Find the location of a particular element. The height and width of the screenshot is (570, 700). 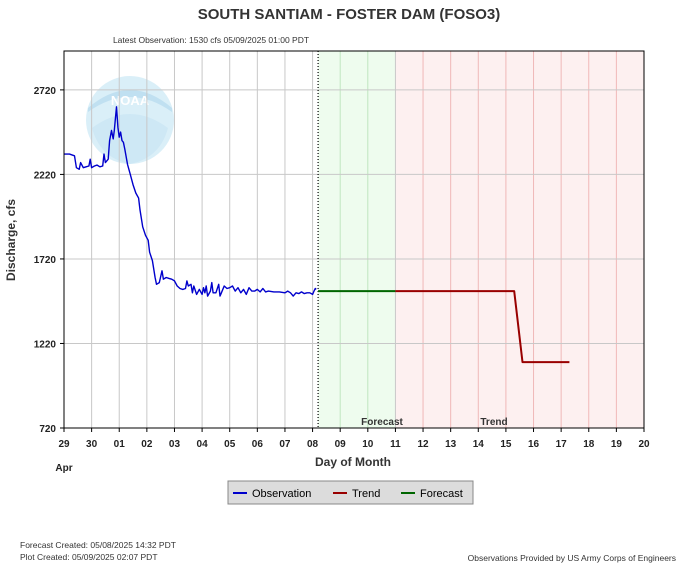

x-tick-label: 01 is located at coordinates (120, 444).